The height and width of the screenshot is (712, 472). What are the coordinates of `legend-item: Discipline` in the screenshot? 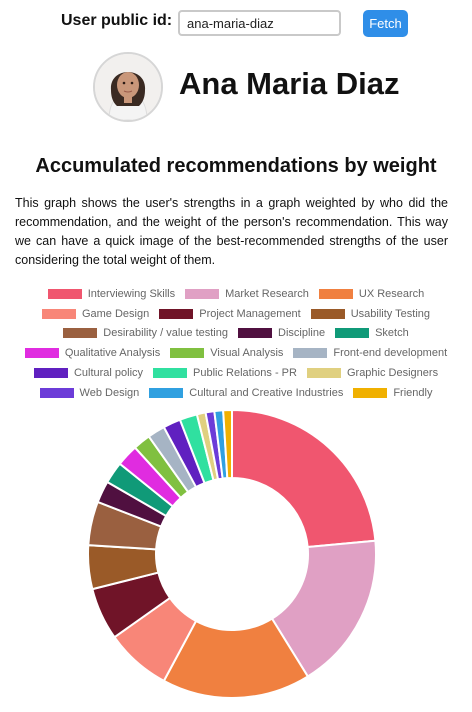 It's located at (281, 333).